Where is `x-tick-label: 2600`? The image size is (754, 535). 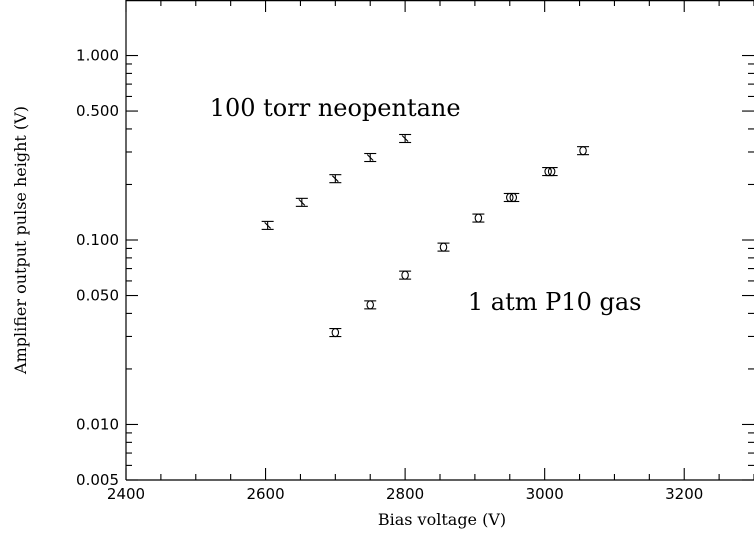 x-tick-label: 2600 is located at coordinates (265, 494).